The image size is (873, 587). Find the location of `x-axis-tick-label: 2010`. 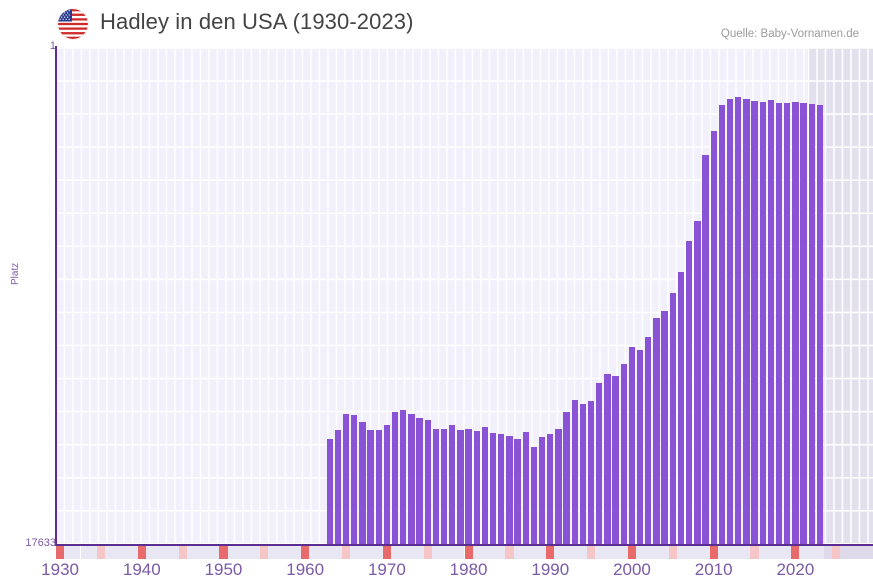

x-axis-tick-label: 2010 is located at coordinates (713, 569).